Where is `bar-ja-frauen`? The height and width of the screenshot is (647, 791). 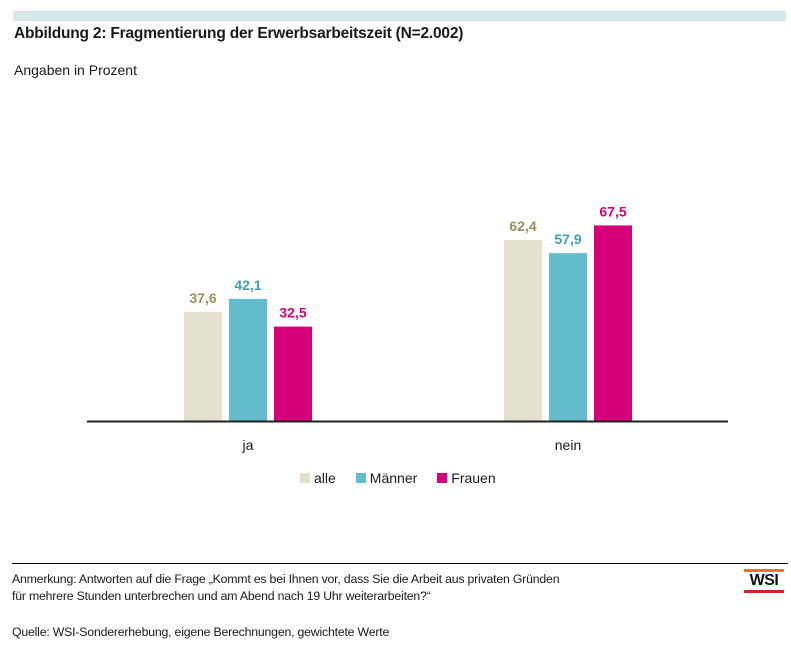 bar-ja-frauen is located at coordinates (293, 373).